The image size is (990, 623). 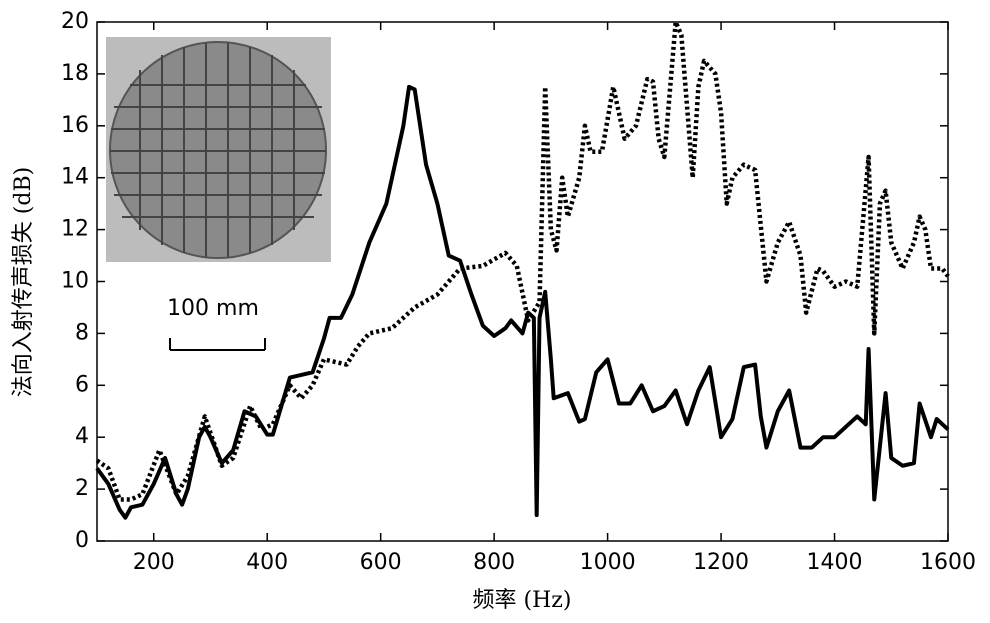 I want to click on x-tick-label: 1400, so click(x=835, y=562).